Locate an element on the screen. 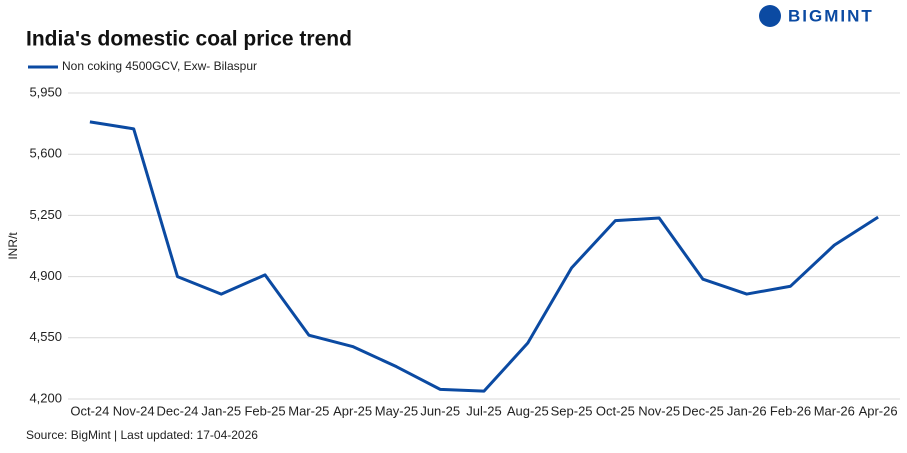  y-tick-label: 5,600 is located at coordinates (45, 153).